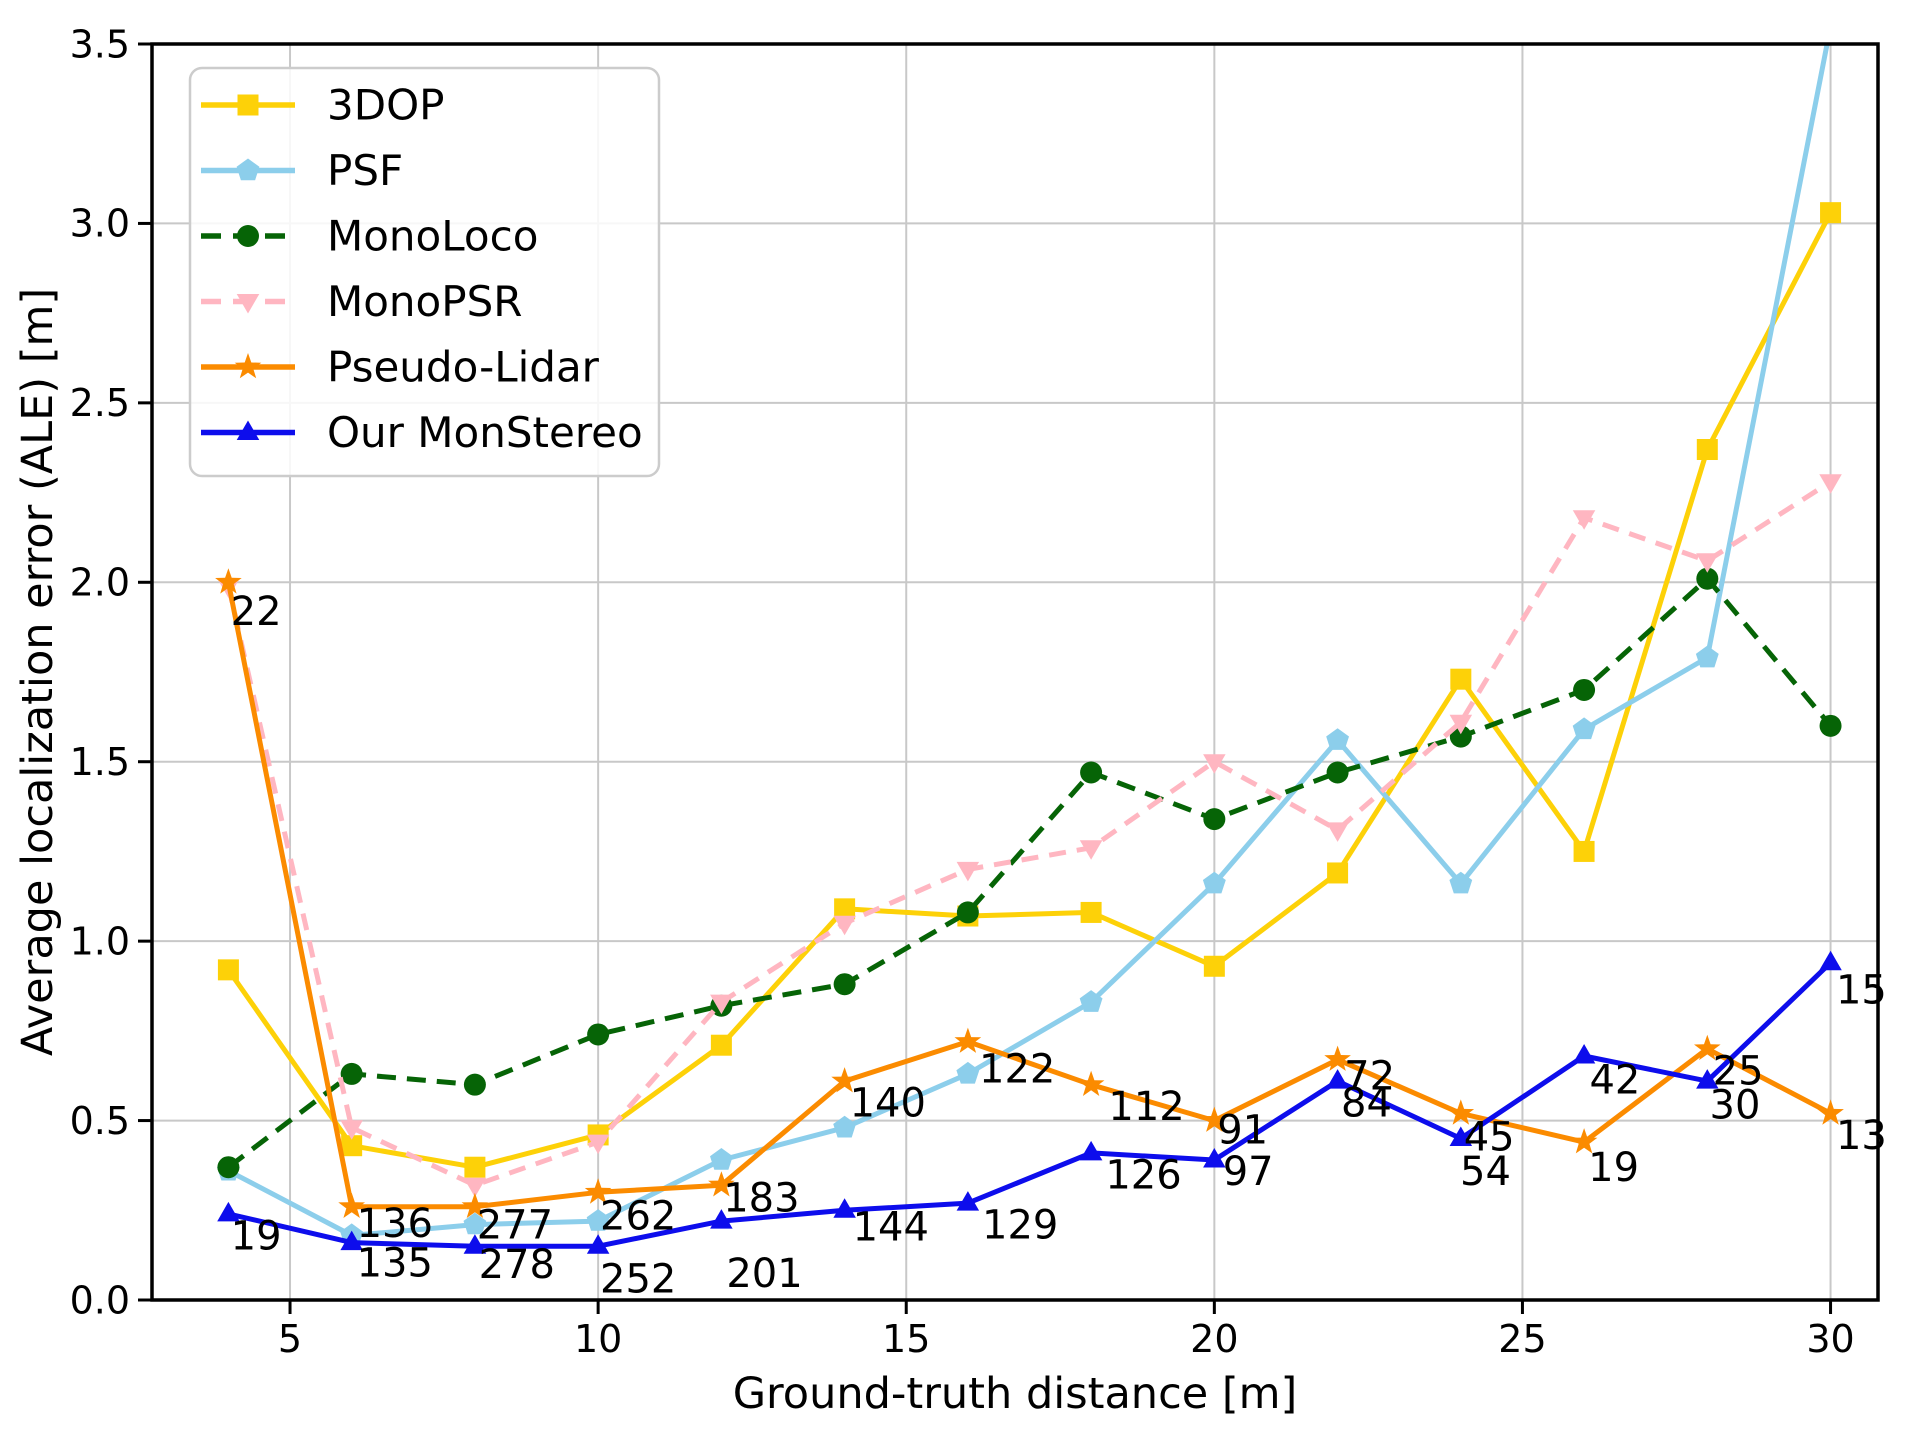 The height and width of the screenshot is (1440, 1920). Describe the element at coordinates (400, 367) in the screenshot. I see `legend-item-pseudo-lidar: Pseudo-Lidar` at that location.